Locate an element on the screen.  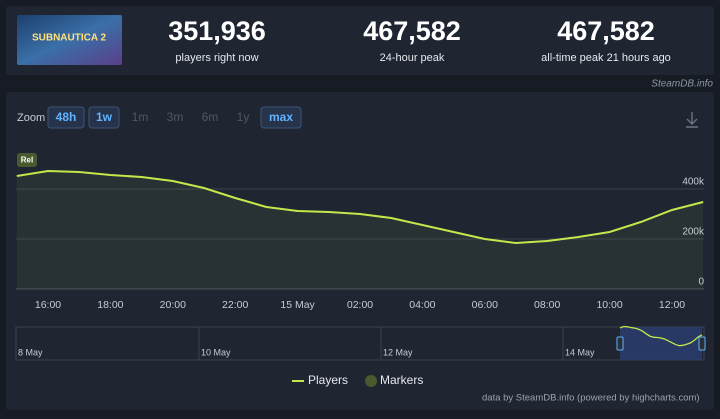
marker-flag is located at coordinates (27, 160).